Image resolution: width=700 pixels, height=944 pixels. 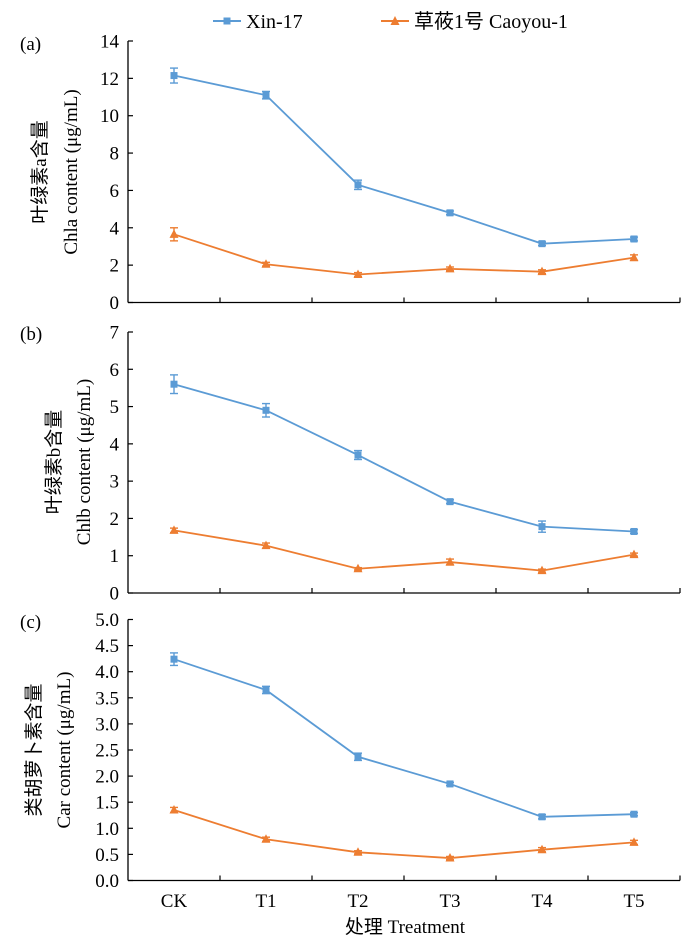 I want to click on legend-label-caoyou1: 草莜1号 Caoyou-1, so click(x=491, y=21).